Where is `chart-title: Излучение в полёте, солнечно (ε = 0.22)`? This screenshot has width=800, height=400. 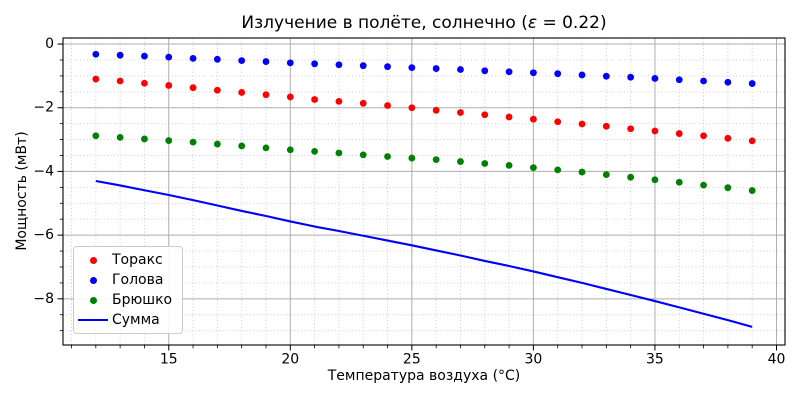
chart-title: Излучение в полёте, солнечно (ε = 0.22) is located at coordinates (424, 23).